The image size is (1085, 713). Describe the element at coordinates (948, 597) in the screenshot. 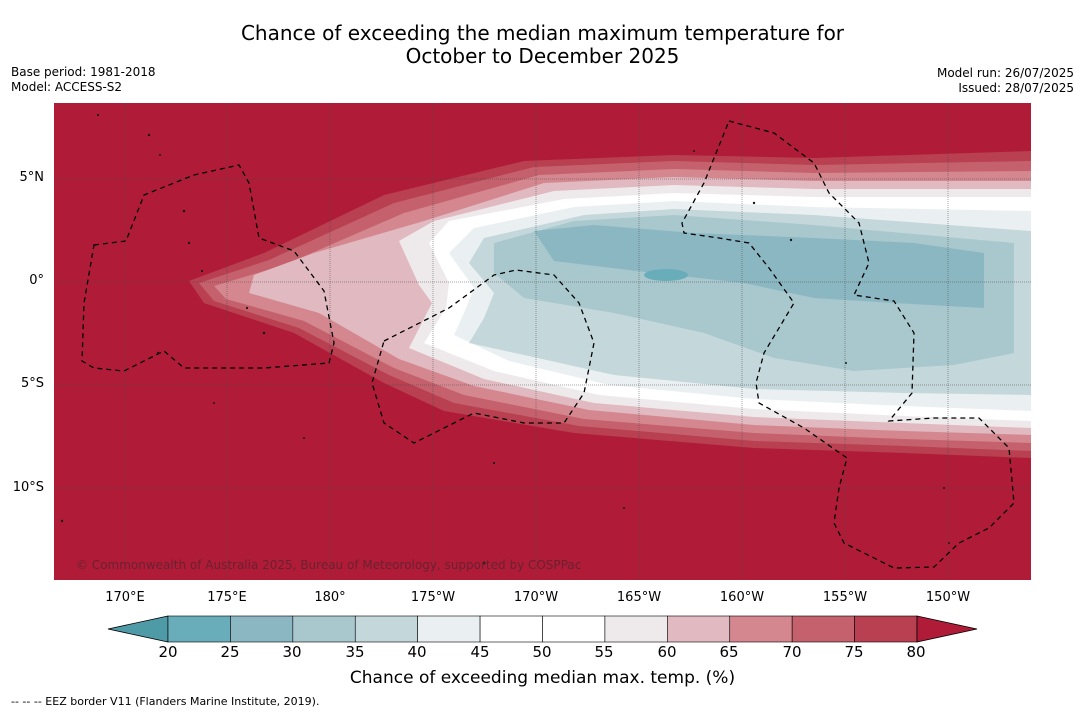

I see `lon-label-150w: 150°W` at that location.